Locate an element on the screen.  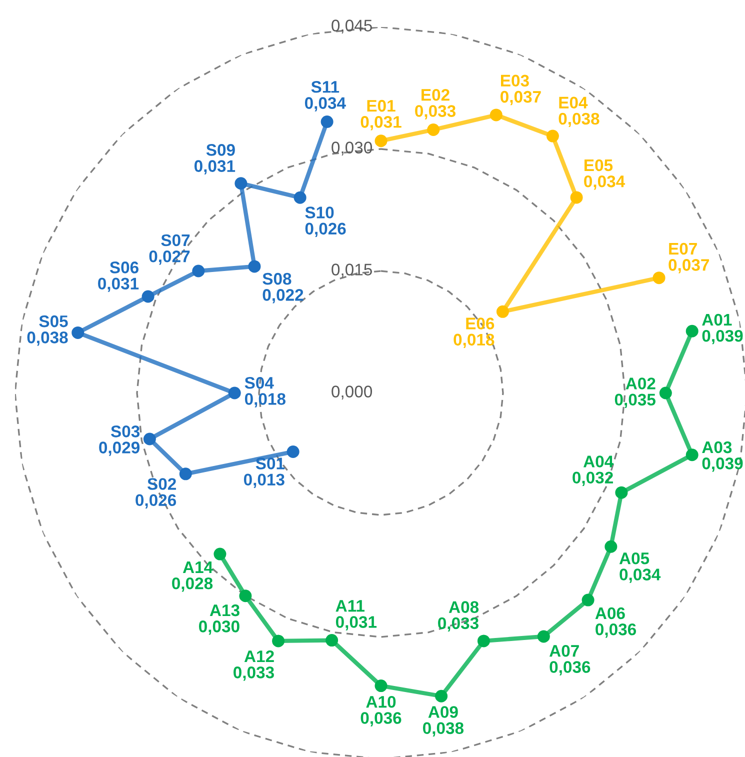
spoke-label: S05 is located at coordinates (53, 321).